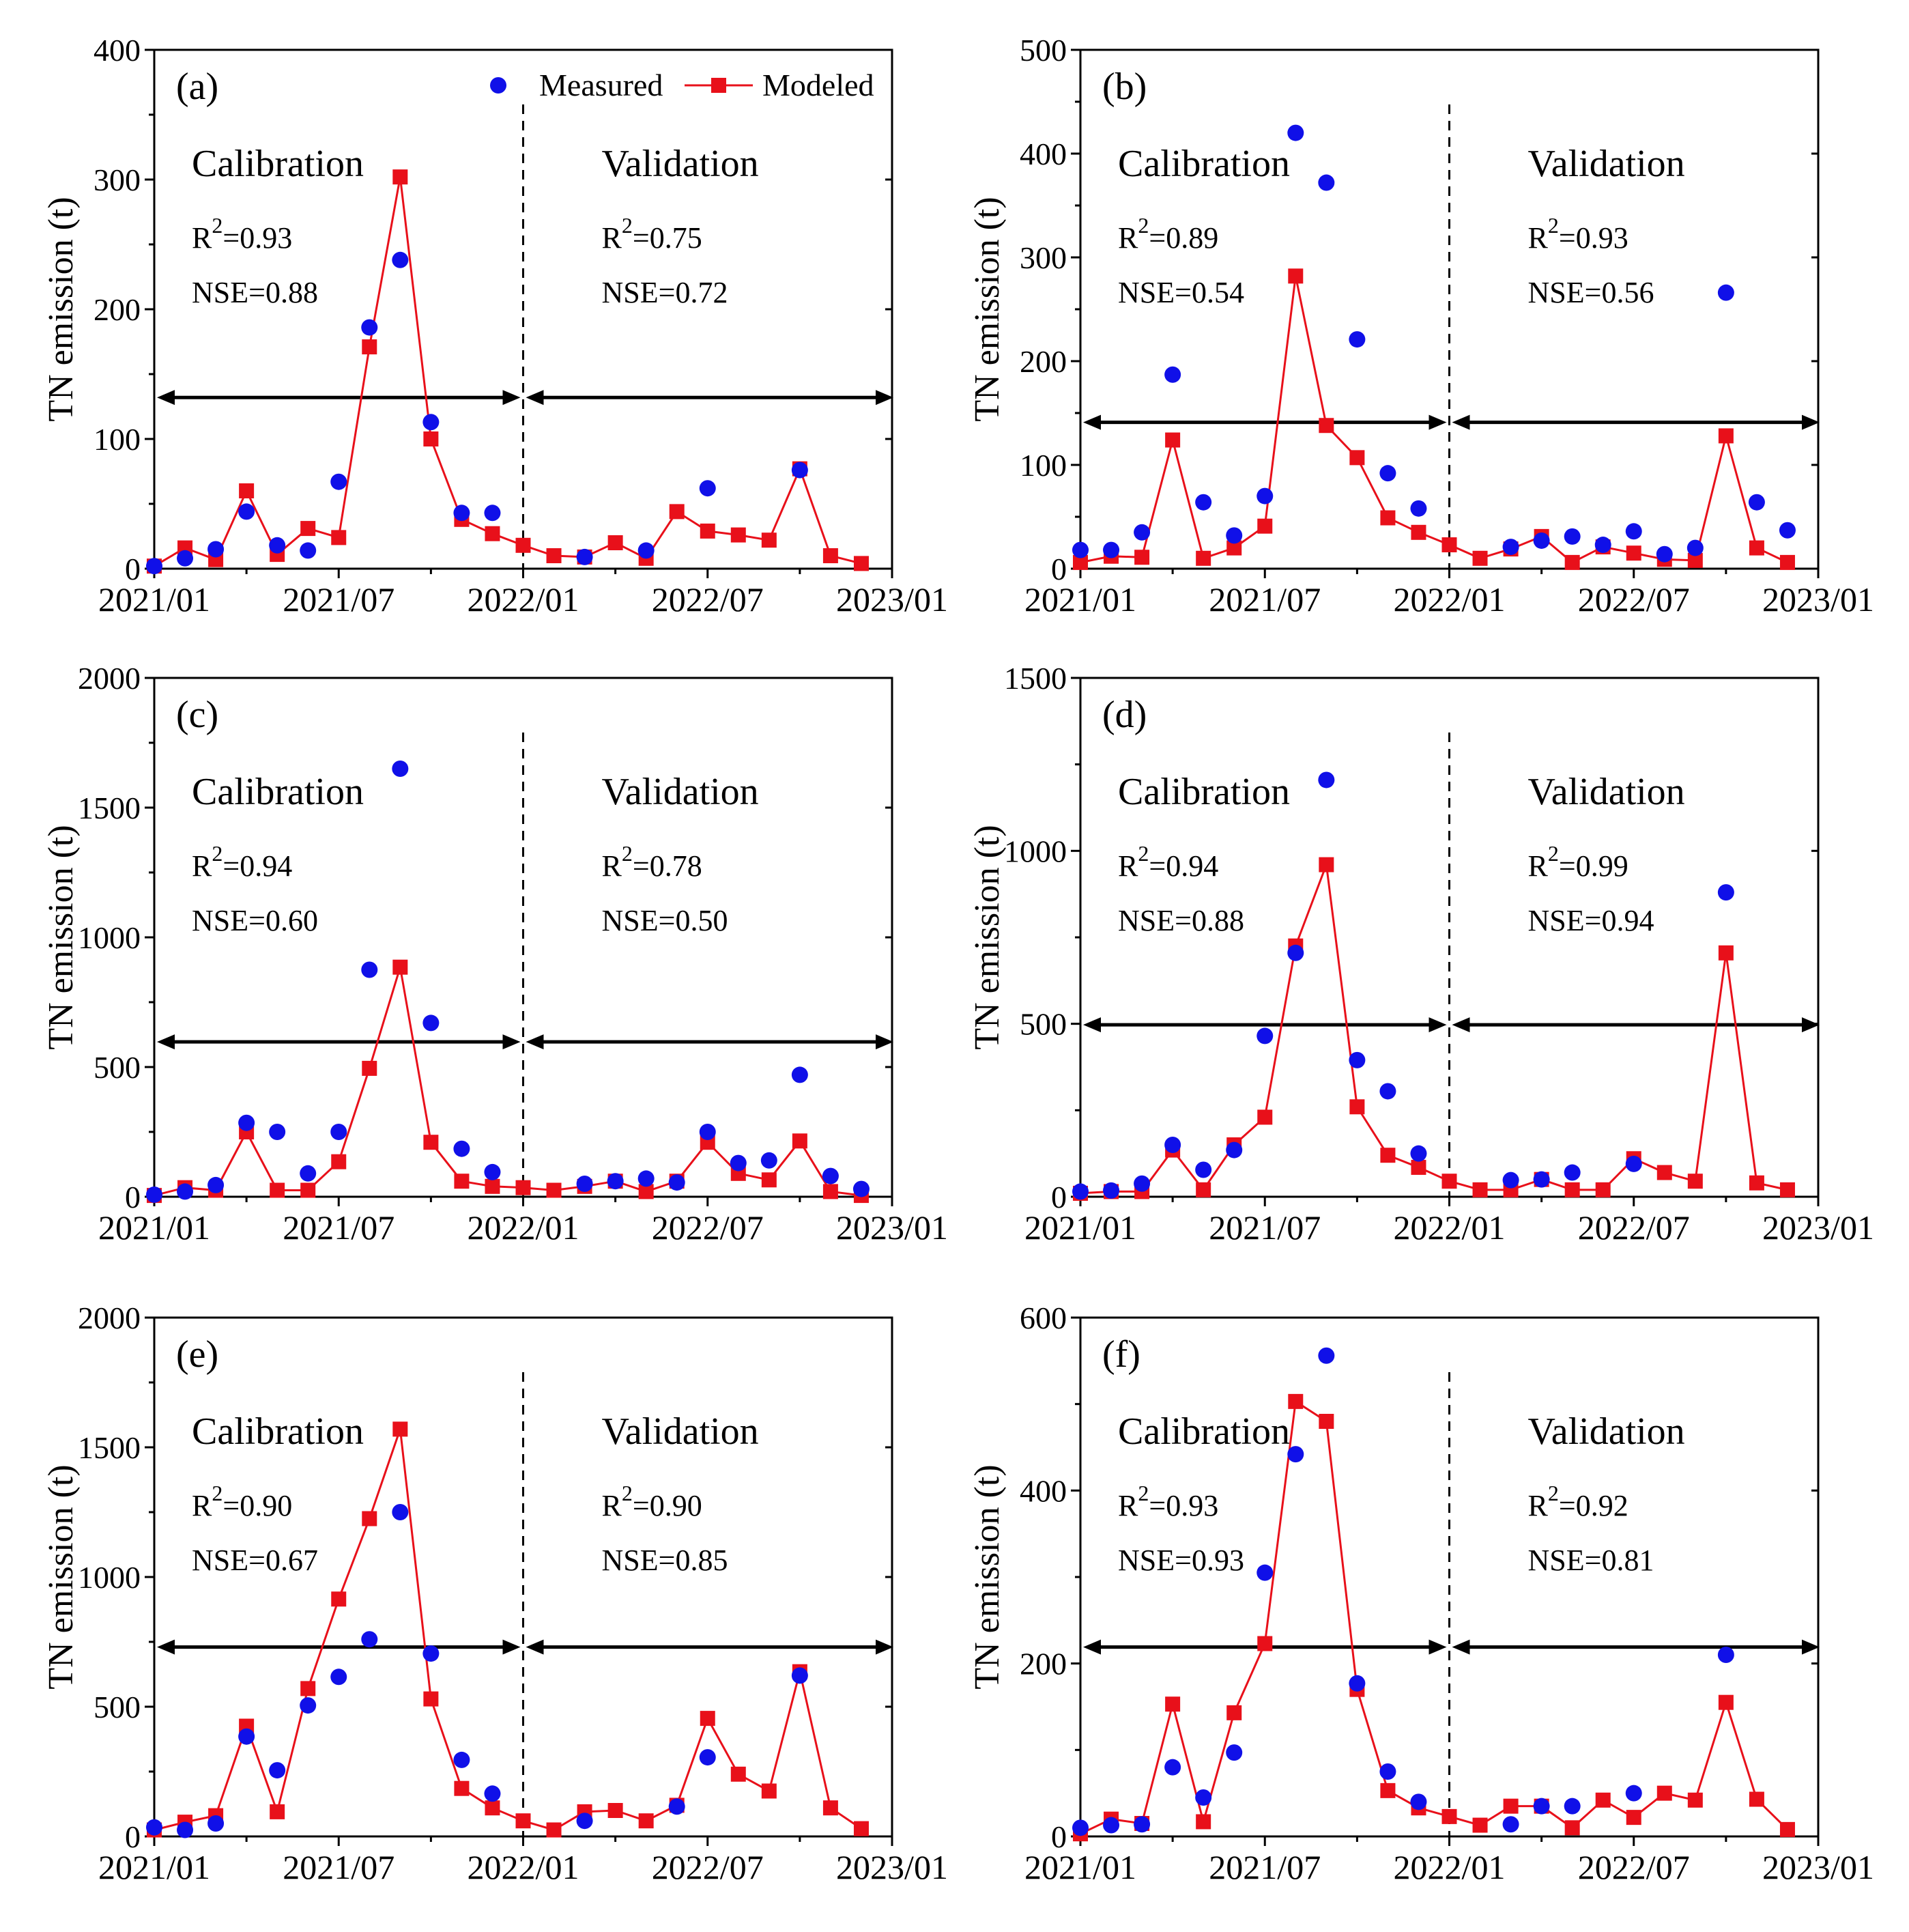 Image resolution: width=1909 pixels, height=1932 pixels. What do you see at coordinates (197, 87) in the screenshot?
I see `panel-label: (a)` at bounding box center [197, 87].